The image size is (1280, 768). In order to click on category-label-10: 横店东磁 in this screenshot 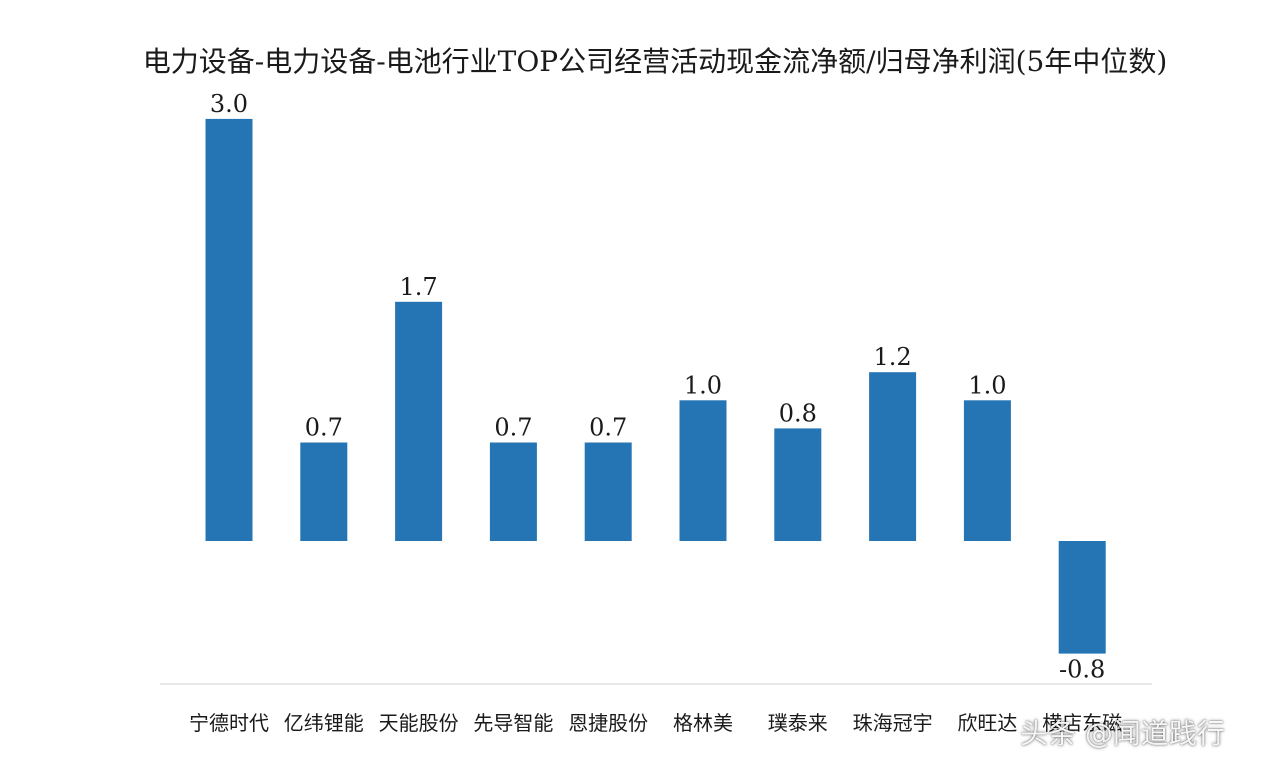, I will do `click(1082, 723)`.